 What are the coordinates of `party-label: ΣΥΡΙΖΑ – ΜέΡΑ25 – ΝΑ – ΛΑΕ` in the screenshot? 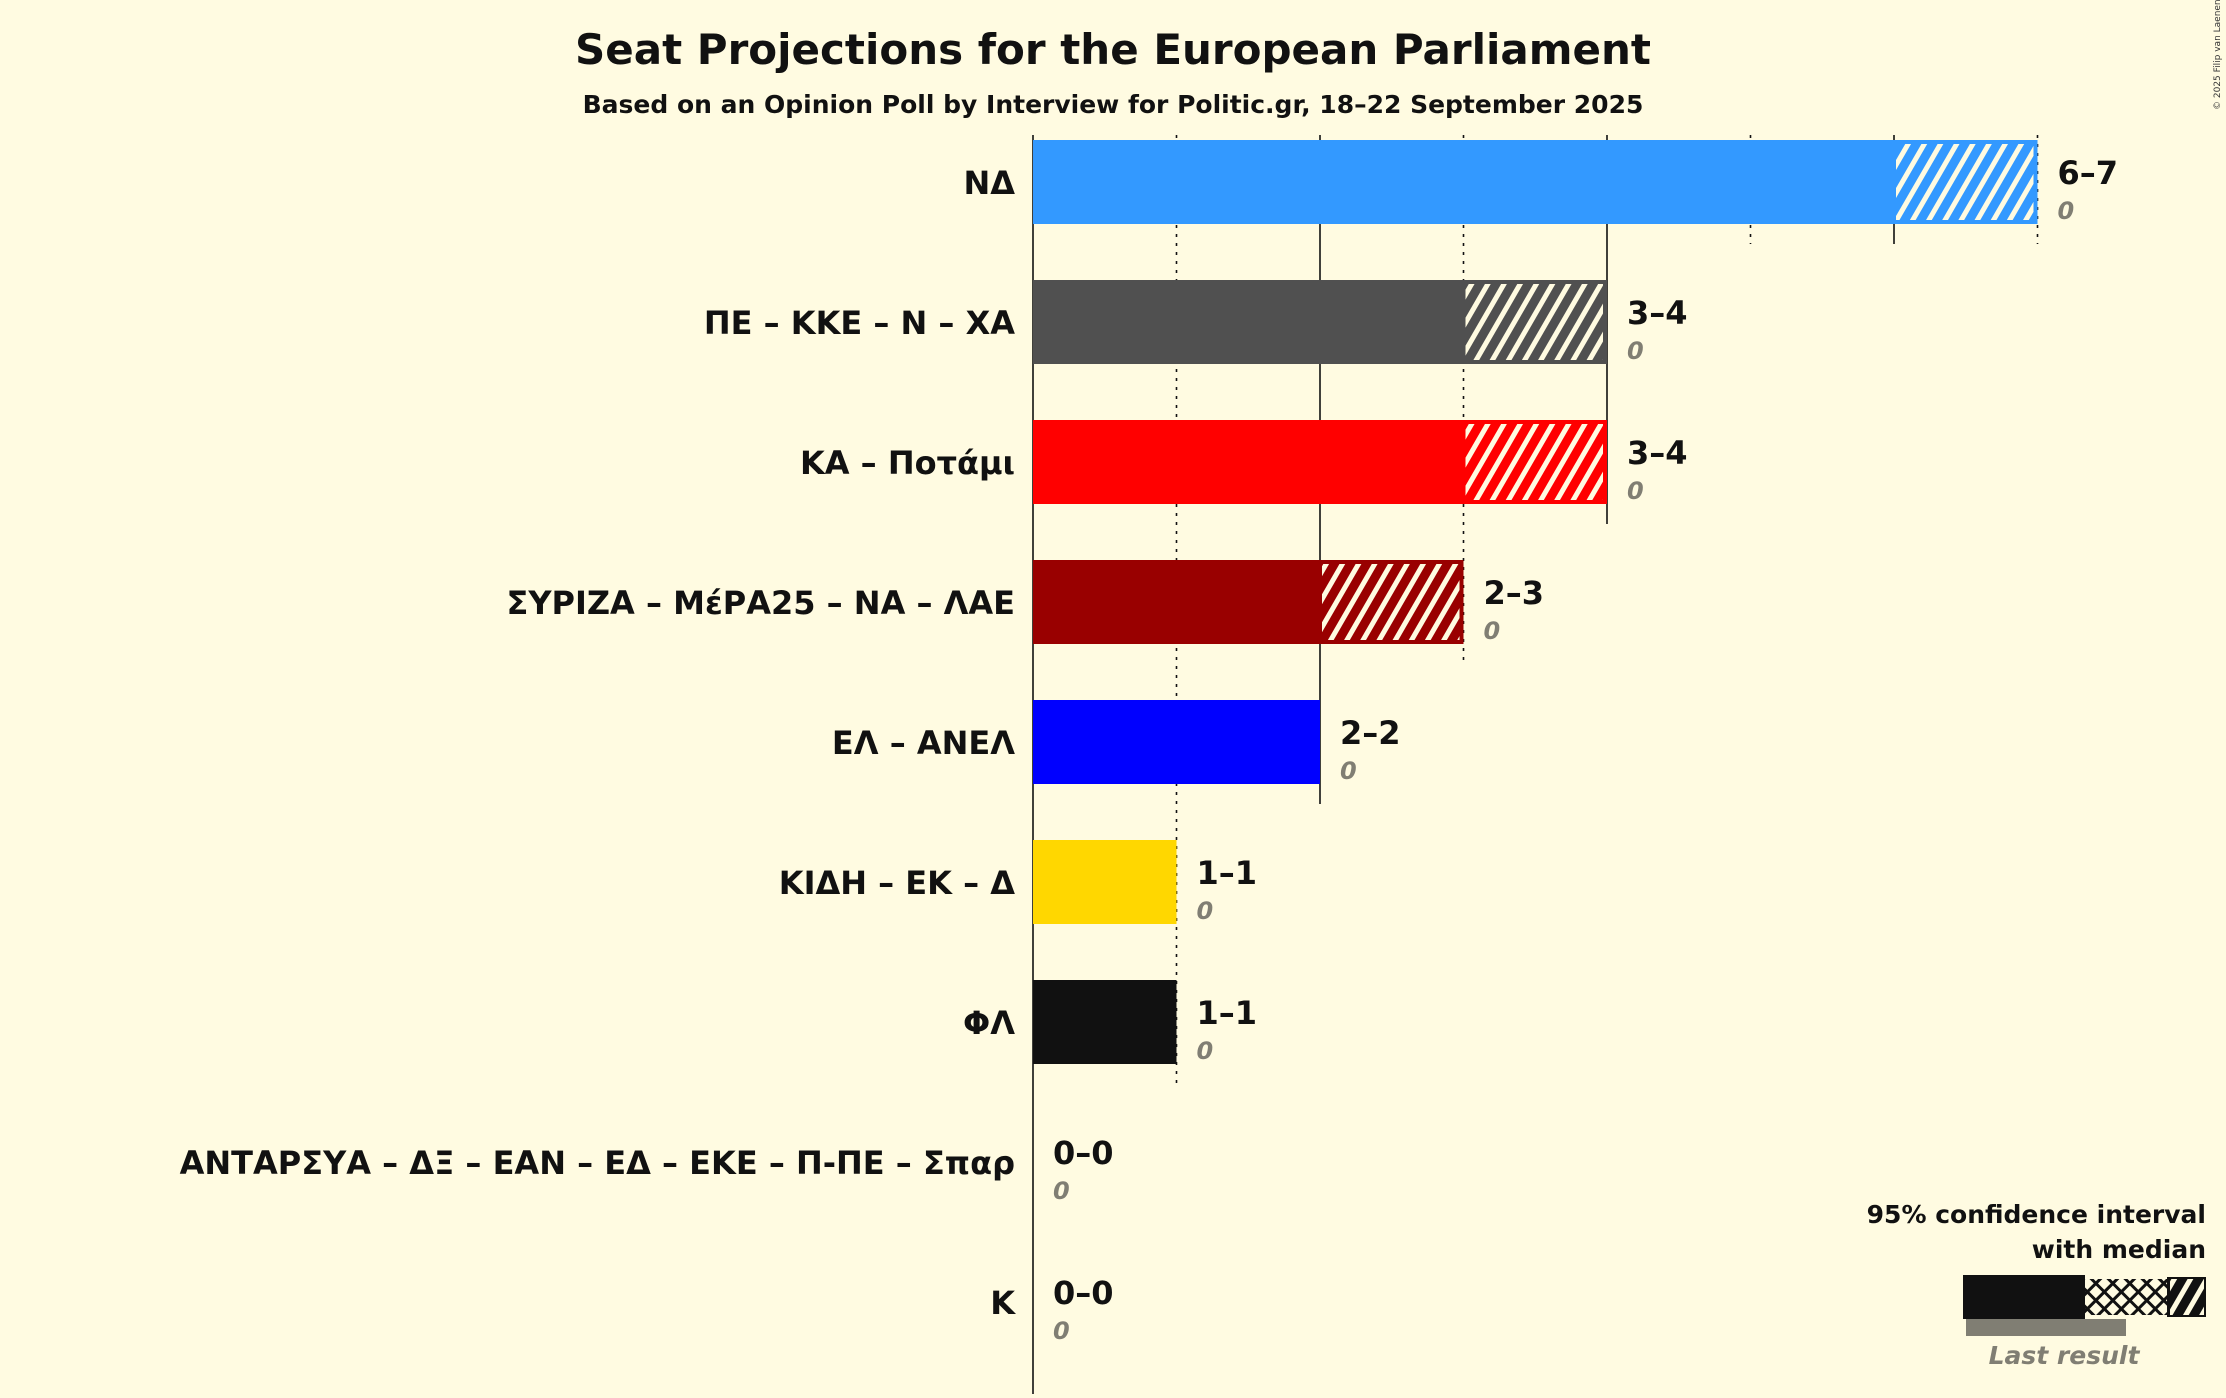 It's located at (760, 603).